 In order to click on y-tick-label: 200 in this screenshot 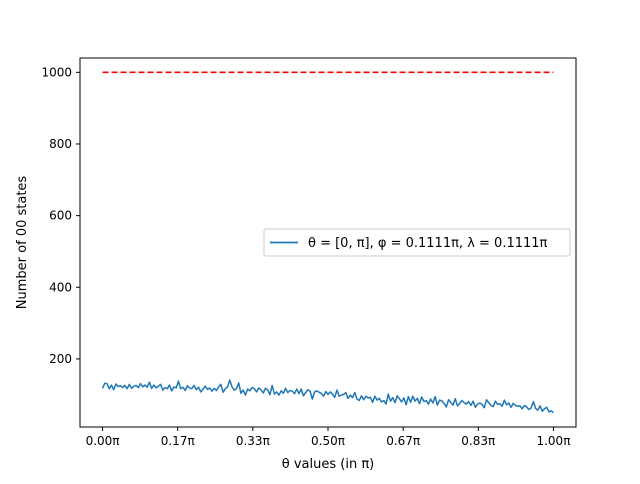, I will do `click(60, 359)`.